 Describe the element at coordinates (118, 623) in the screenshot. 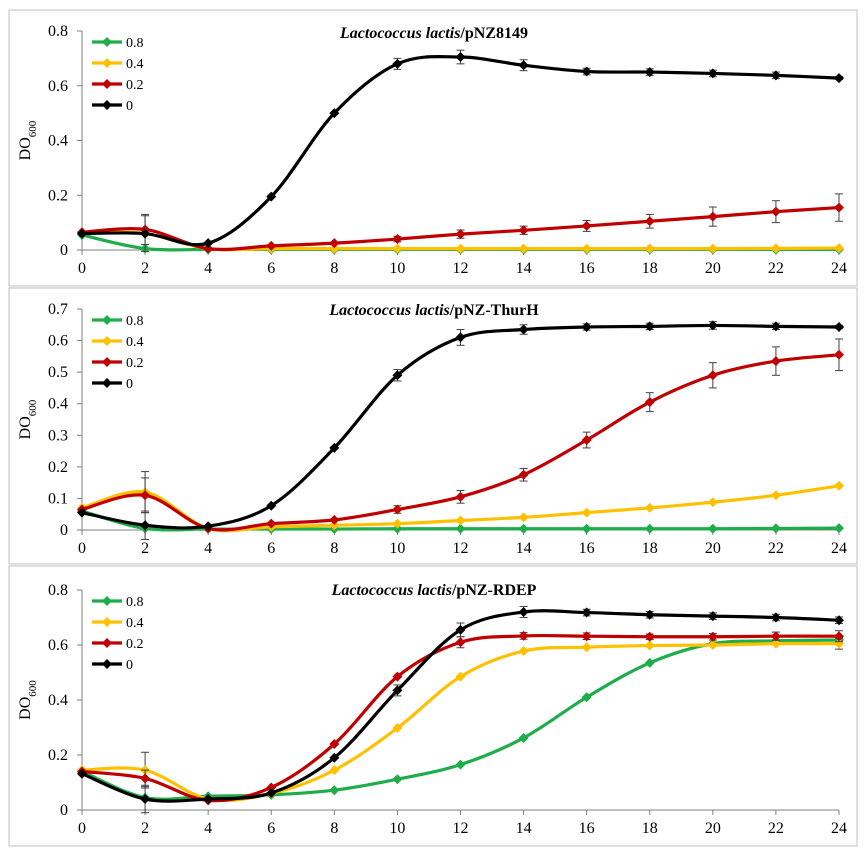

I see `legend-item-0.4: 0.4` at that location.